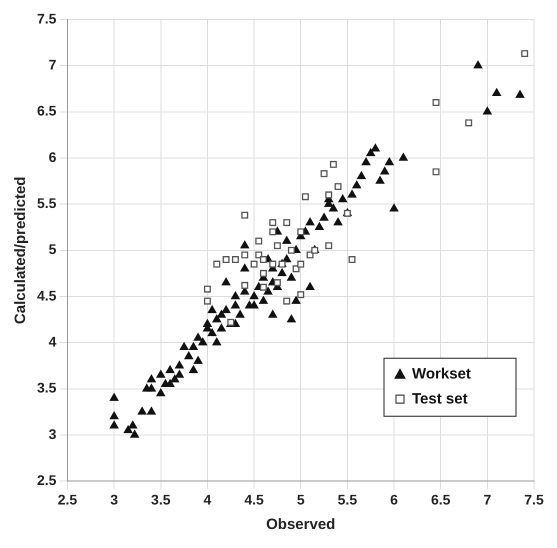 Image resolution: width=557 pixels, height=548 pixels. I want to click on x-axis-title: Observed, so click(301, 525).